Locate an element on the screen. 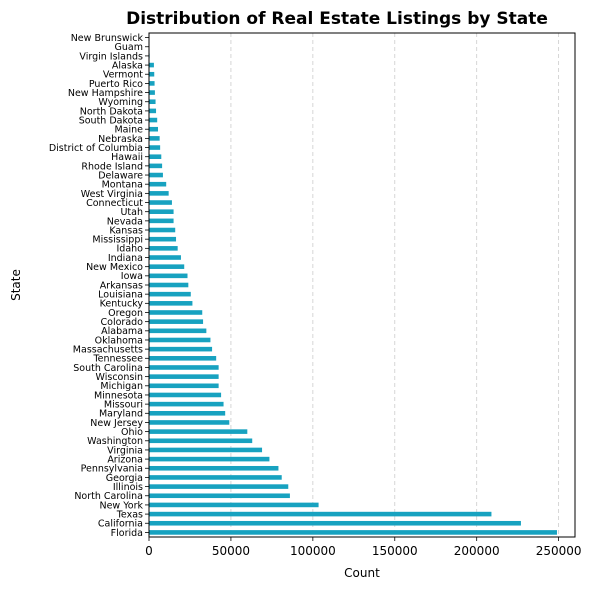 The width and height of the screenshot is (613, 590). y-tick-label: Virgin Islands is located at coordinates (111, 56).